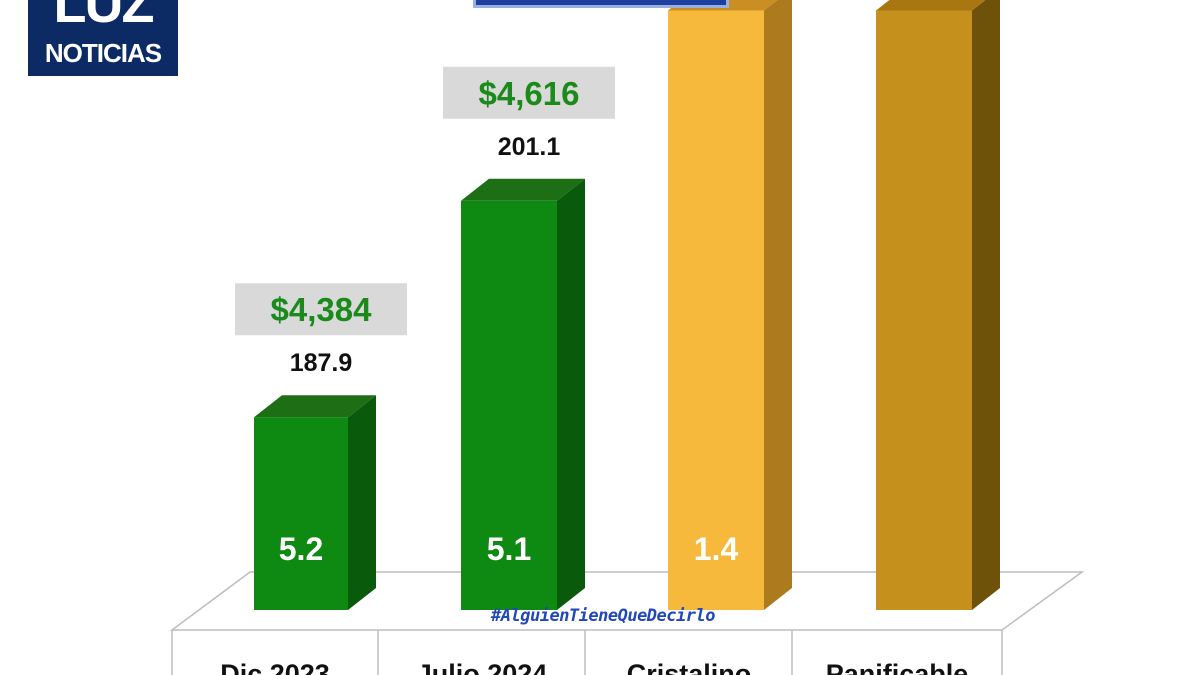 The width and height of the screenshot is (1200, 675). Describe the element at coordinates (689, 667) in the screenshot. I see `category-label: Cristalino` at that location.